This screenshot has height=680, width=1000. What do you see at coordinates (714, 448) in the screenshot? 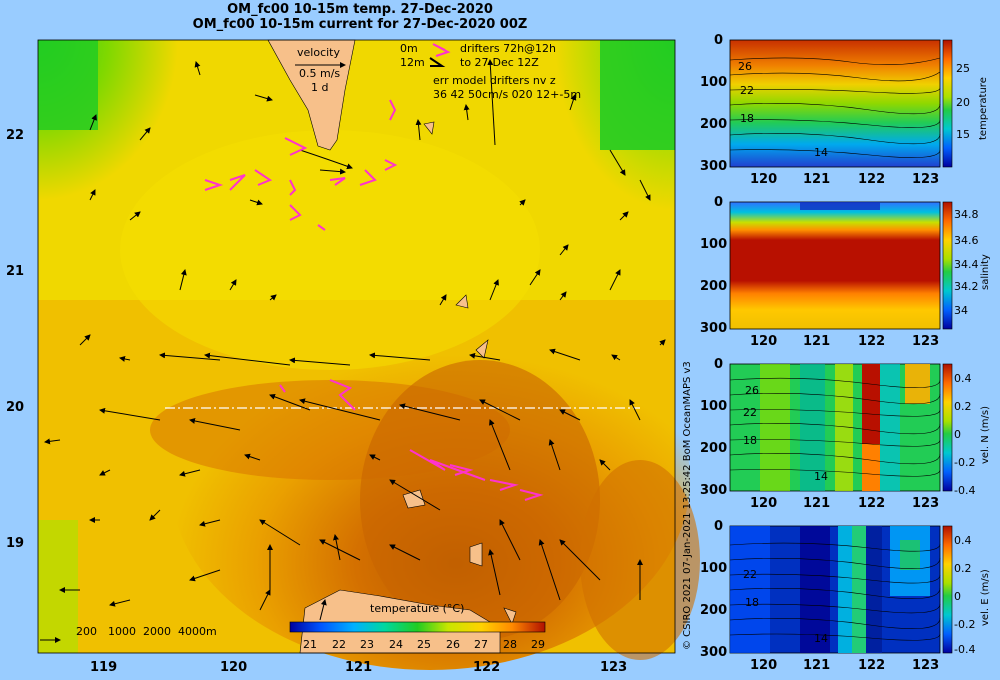
I see `p3-depth-200: 200` at bounding box center [714, 448].